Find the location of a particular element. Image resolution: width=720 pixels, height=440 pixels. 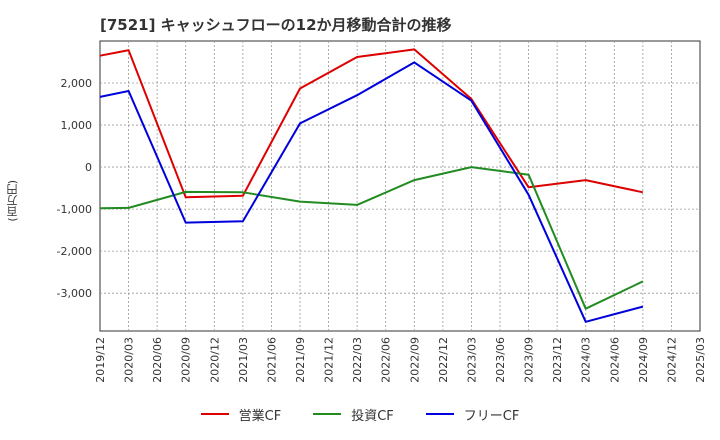

legend-item: 投資CF is located at coordinates (353, 414).